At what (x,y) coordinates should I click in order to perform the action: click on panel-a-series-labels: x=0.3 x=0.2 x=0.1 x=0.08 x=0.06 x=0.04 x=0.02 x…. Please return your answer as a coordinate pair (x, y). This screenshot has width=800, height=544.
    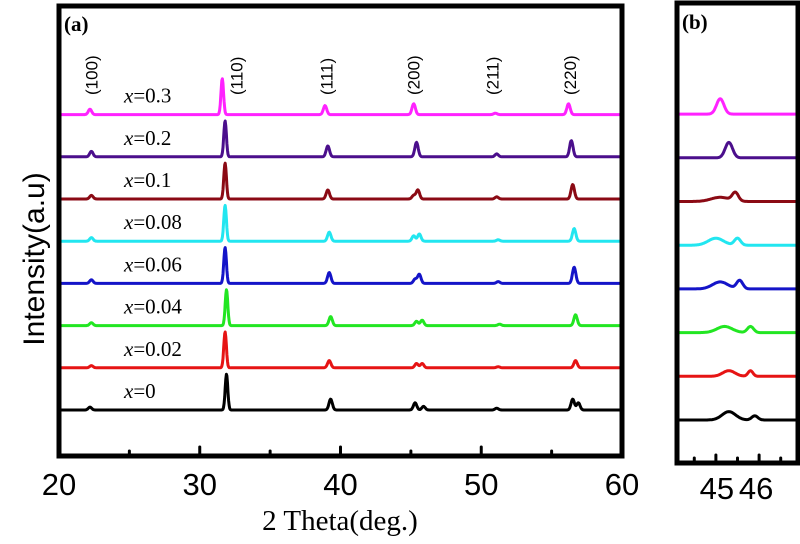
    Looking at the image, I should click on (152, 243).